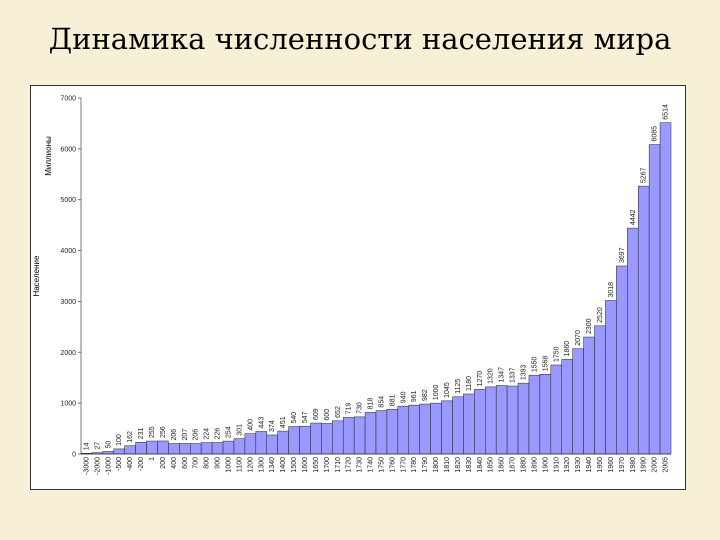 This screenshot has width=720, height=540. I want to click on value-label: 4442, so click(633, 217).